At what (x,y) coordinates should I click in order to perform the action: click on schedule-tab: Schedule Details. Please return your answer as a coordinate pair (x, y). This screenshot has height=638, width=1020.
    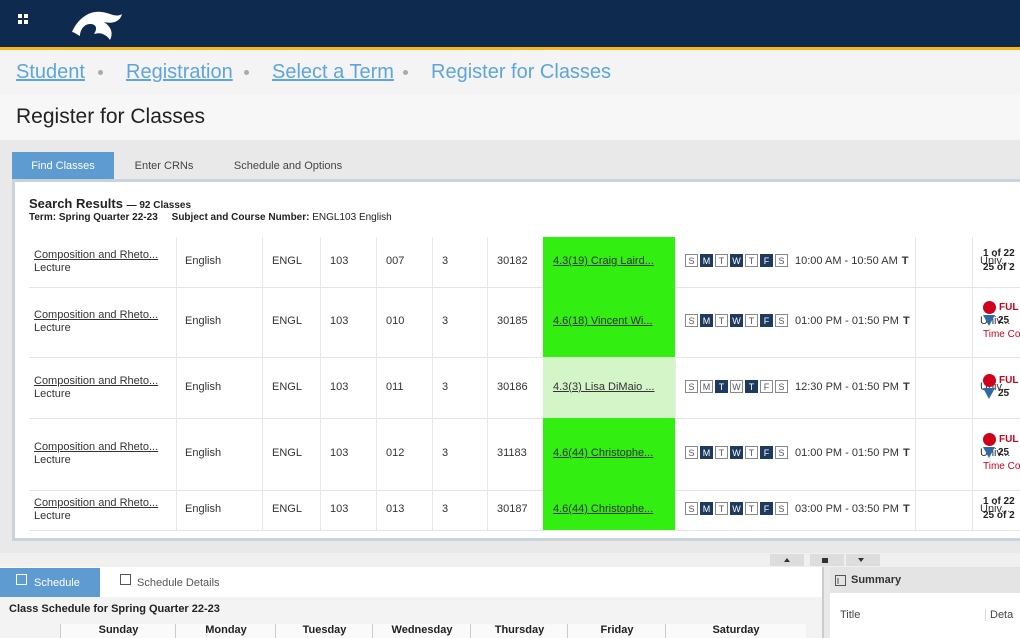
    Looking at the image, I should click on (169, 582).